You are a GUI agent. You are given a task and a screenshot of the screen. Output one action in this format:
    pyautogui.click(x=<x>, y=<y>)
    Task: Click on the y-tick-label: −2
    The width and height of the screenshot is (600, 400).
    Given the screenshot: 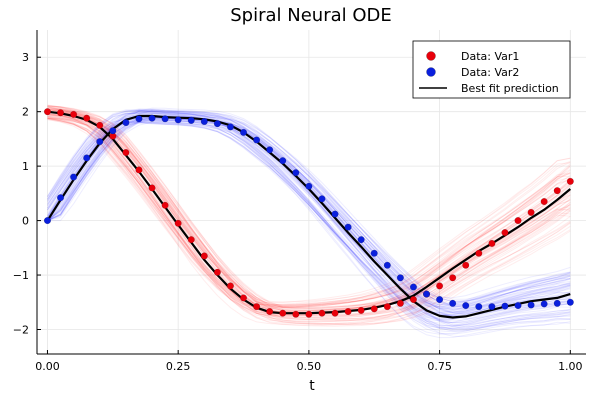 What is the action you would take?
    pyautogui.click(x=21, y=329)
    